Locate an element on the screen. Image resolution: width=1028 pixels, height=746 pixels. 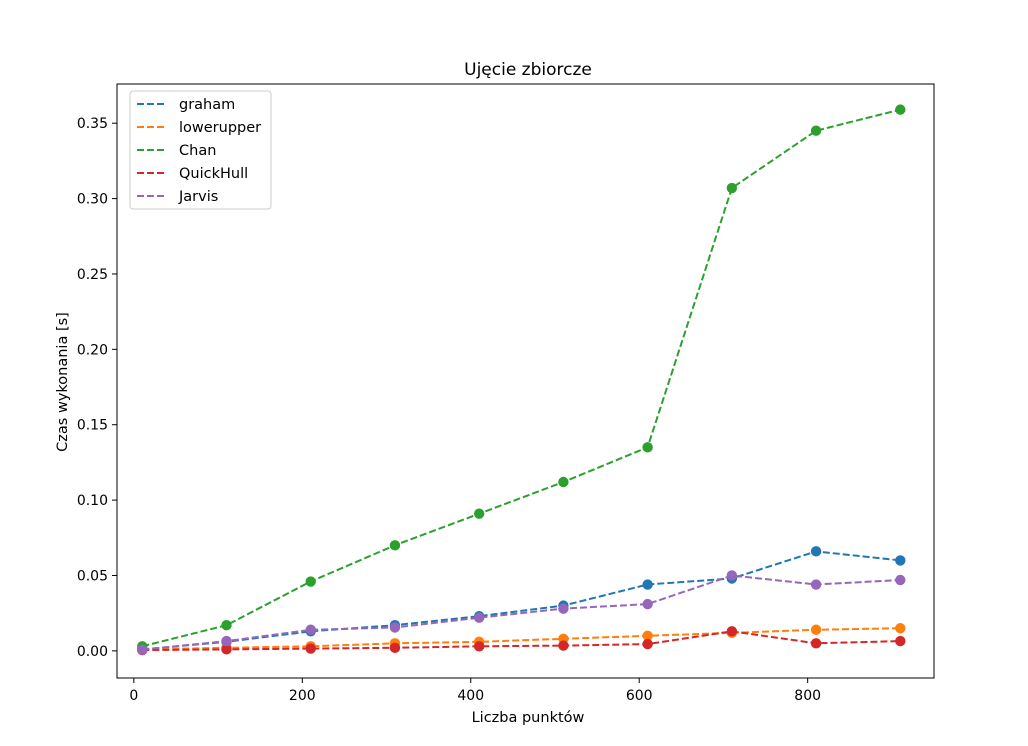
legend-label-jarvis: Jarvis is located at coordinates (198, 197).